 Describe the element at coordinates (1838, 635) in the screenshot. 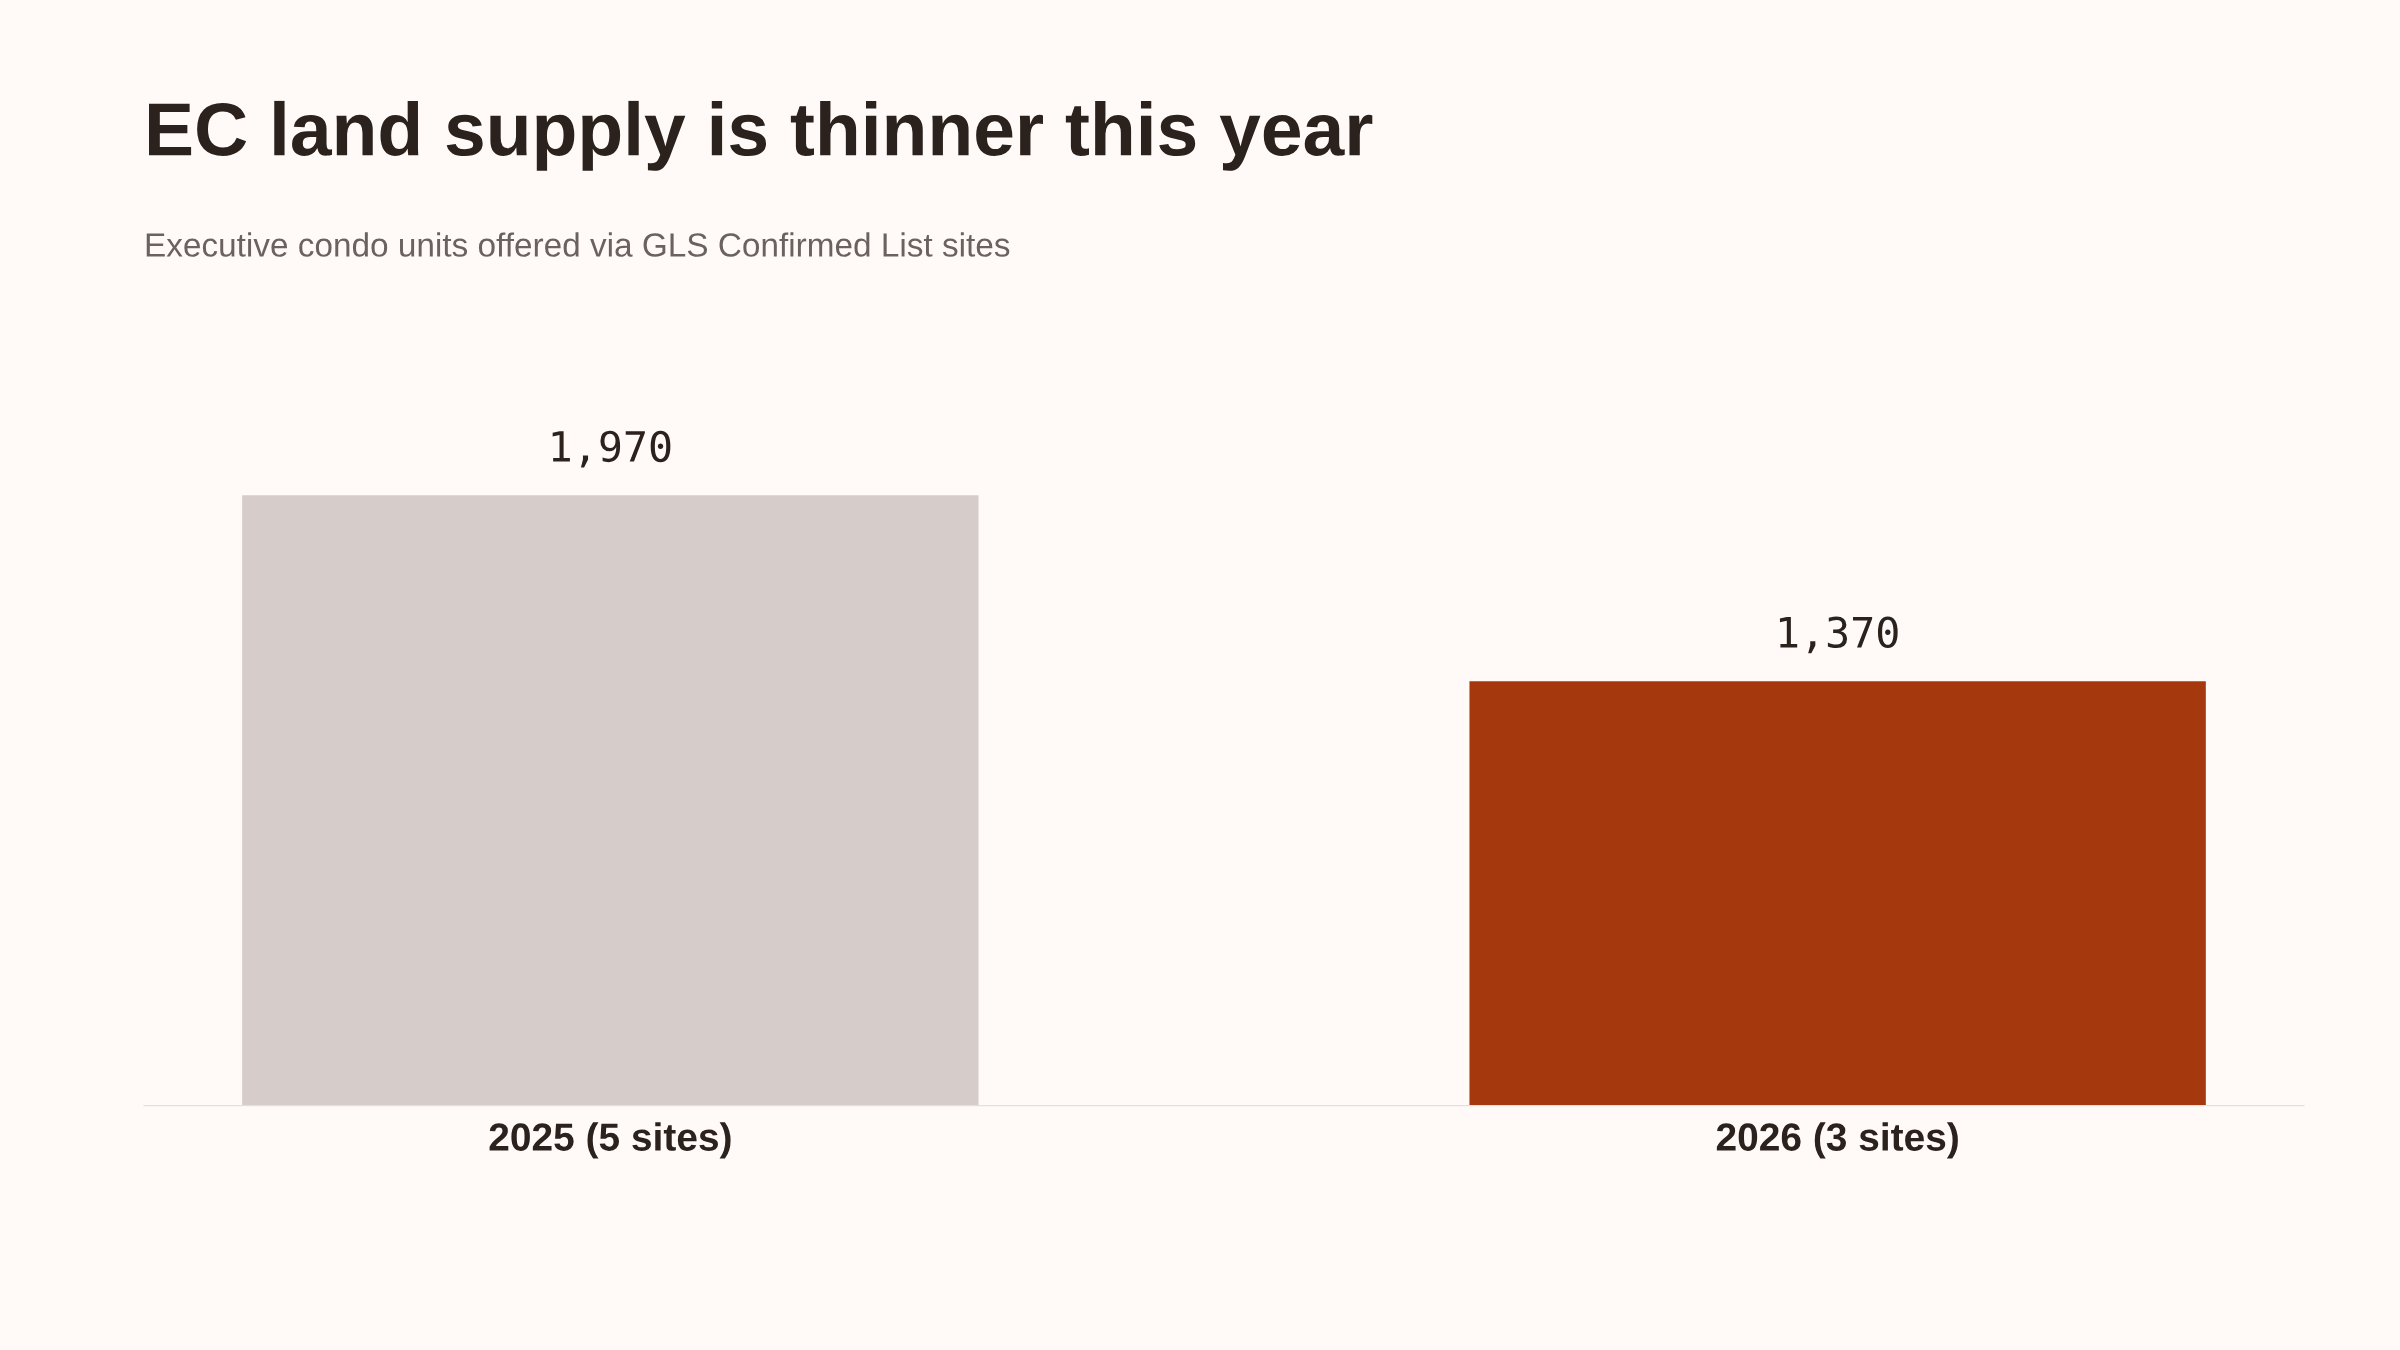

I see `data-label: 1,370` at that location.